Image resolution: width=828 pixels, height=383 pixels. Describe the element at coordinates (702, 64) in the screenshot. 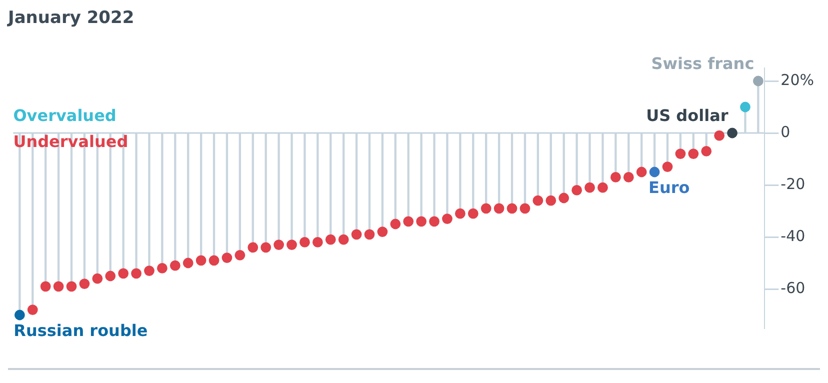

I see `annotation: Swiss franc` at that location.